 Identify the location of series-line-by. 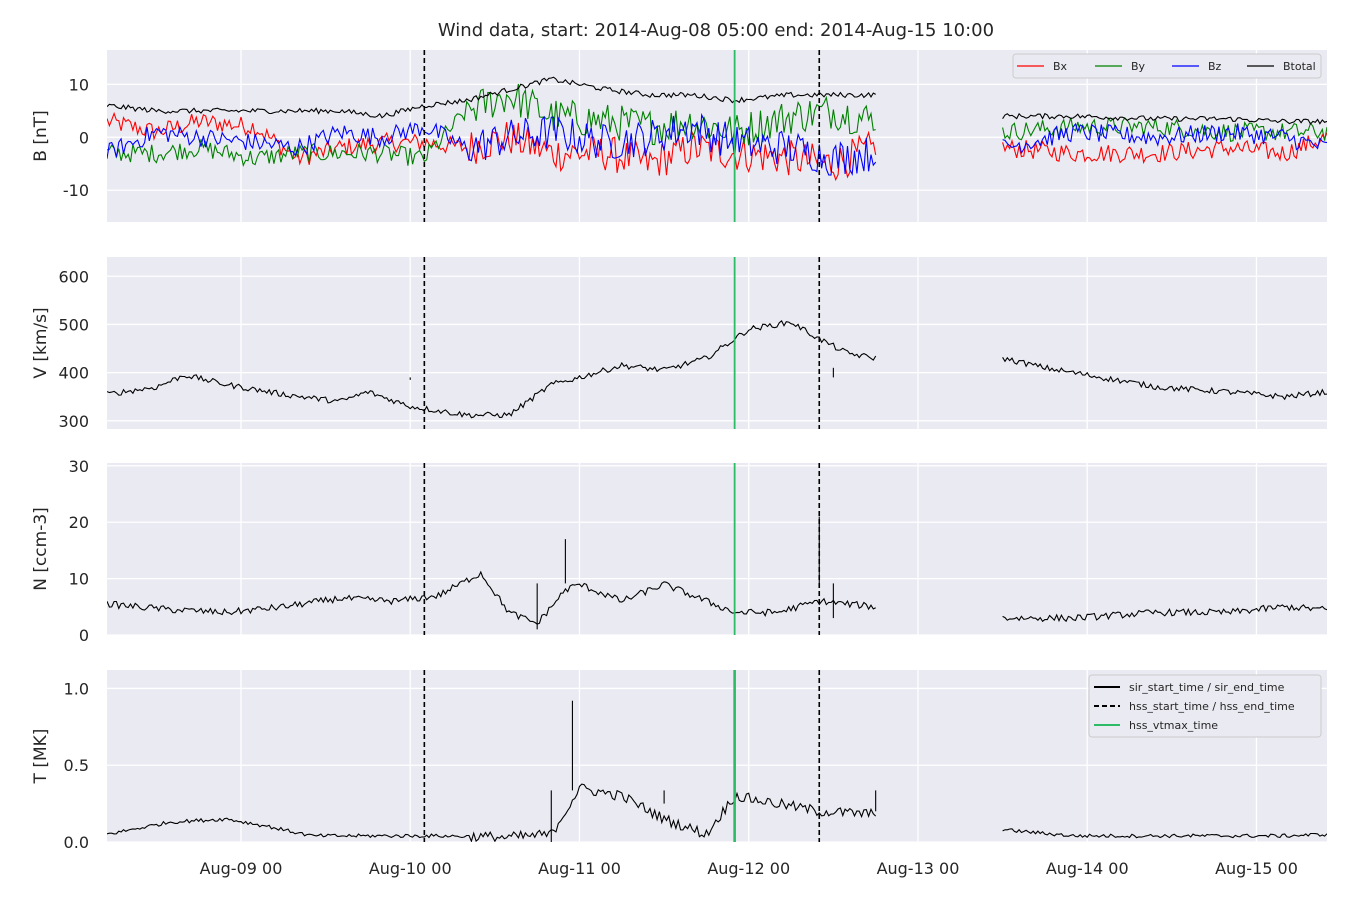
(491, 125).